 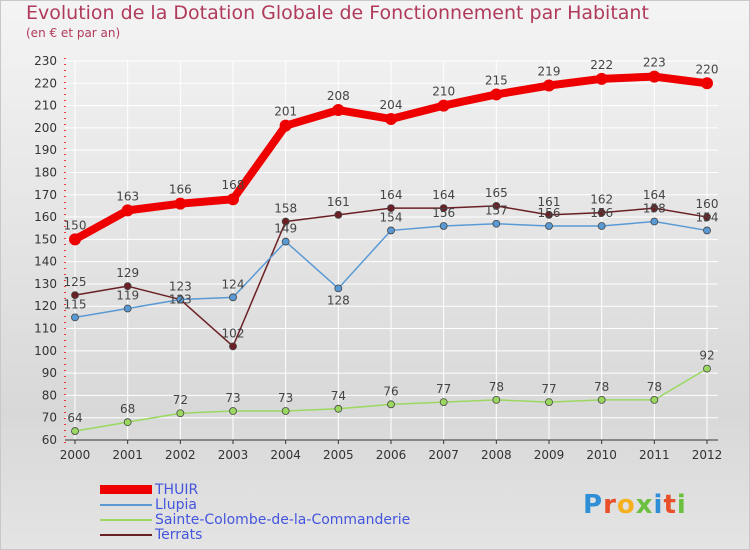 What do you see at coordinates (443, 455) in the screenshot?
I see `x-tick-label-2007: 2007` at bounding box center [443, 455].